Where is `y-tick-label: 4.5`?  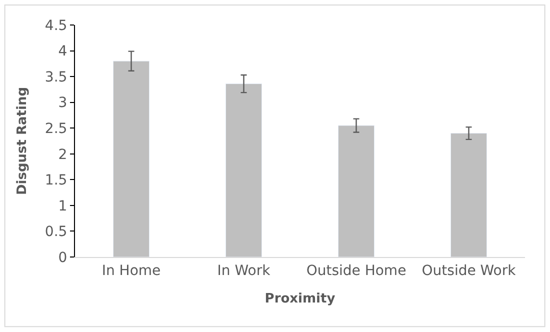
y-tick-label: 4.5 is located at coordinates (56, 26).